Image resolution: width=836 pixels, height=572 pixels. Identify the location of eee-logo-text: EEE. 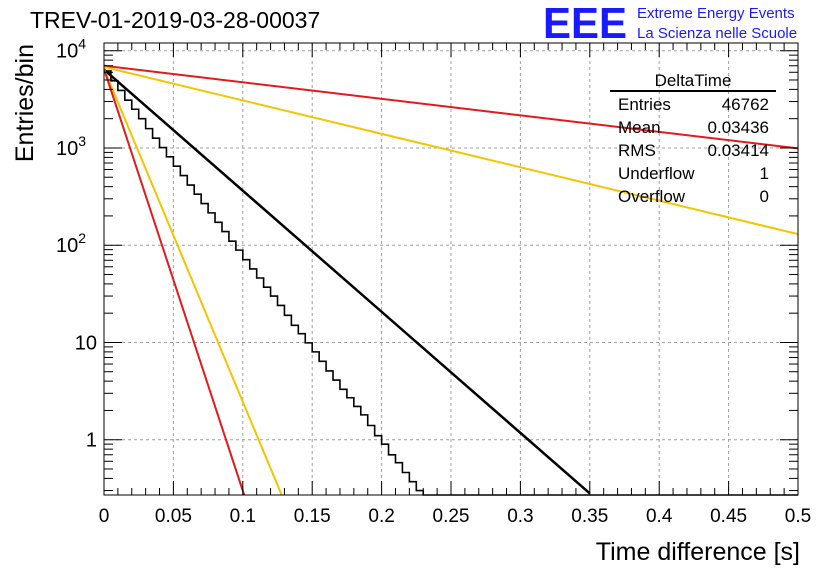
(585, 24).